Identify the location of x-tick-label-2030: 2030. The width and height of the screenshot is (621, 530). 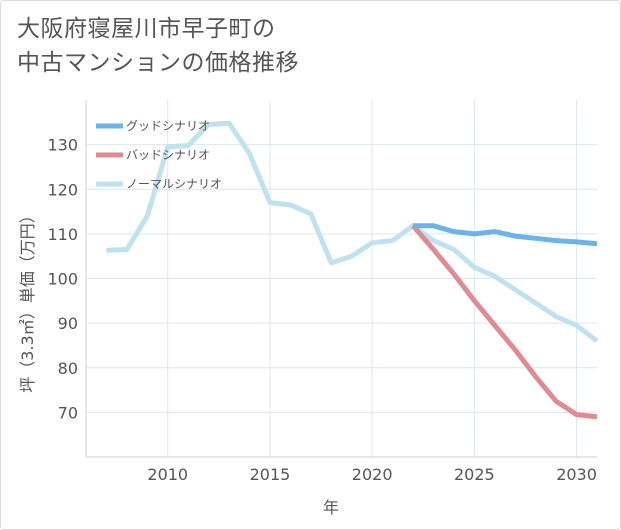
(576, 474).